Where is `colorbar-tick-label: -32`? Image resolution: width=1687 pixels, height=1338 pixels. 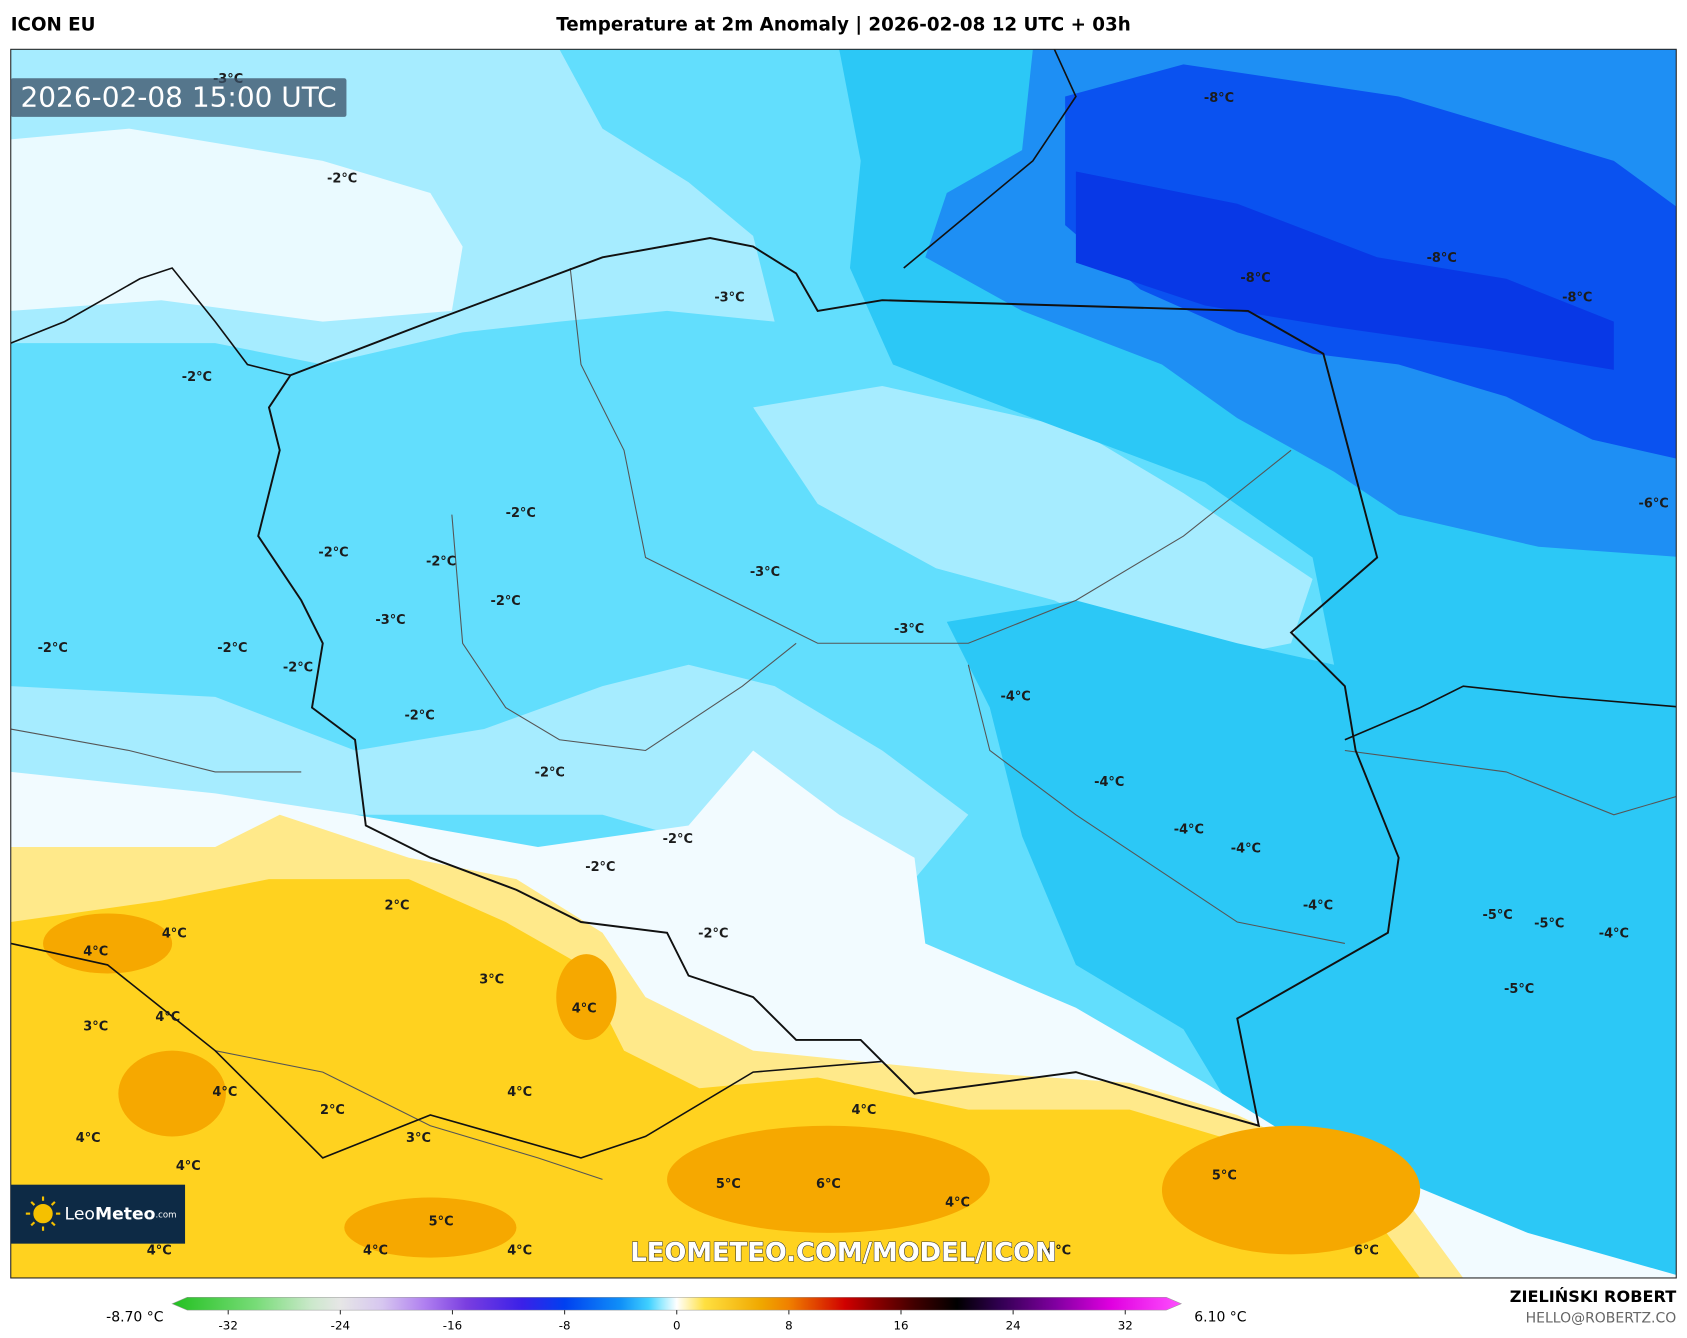
colorbar-tick-label: -32 is located at coordinates (228, 1326).